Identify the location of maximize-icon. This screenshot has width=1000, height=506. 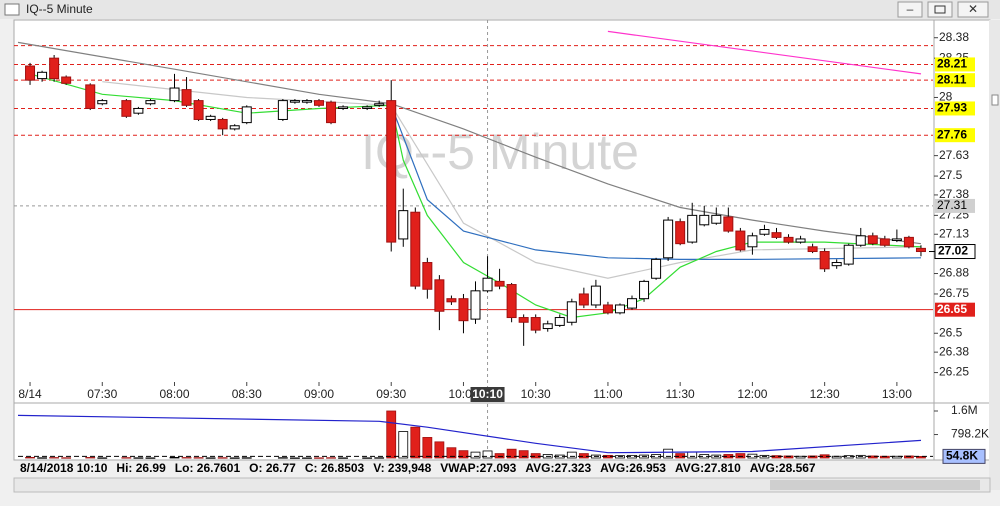
(940, 9).